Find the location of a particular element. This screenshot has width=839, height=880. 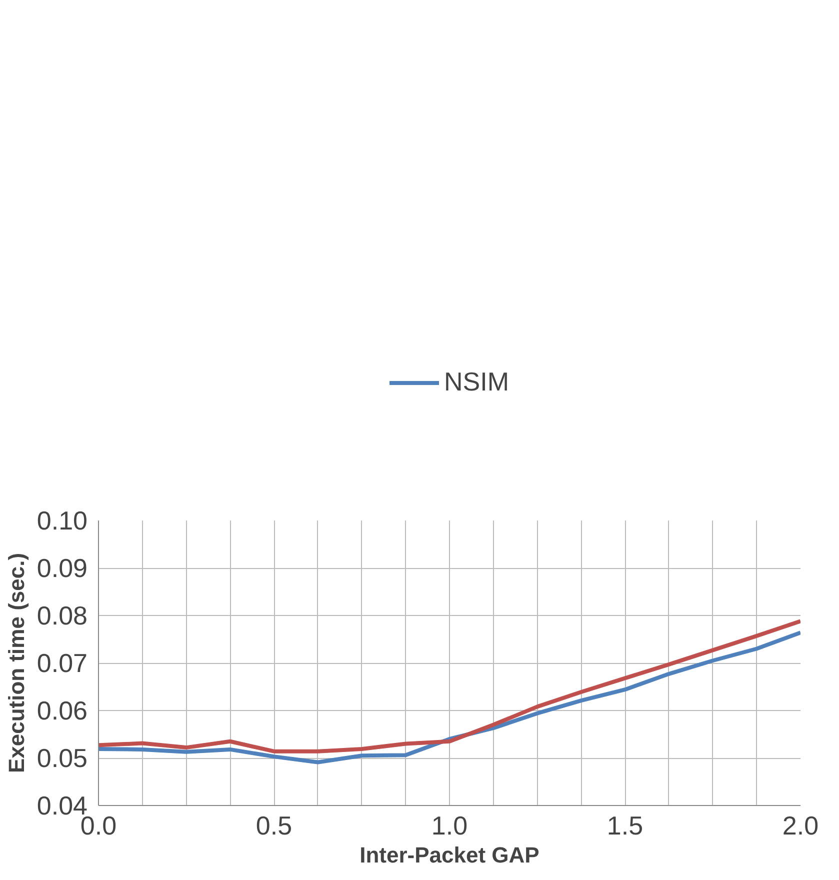

y-tick-label: 0.06 is located at coordinates (62, 711).